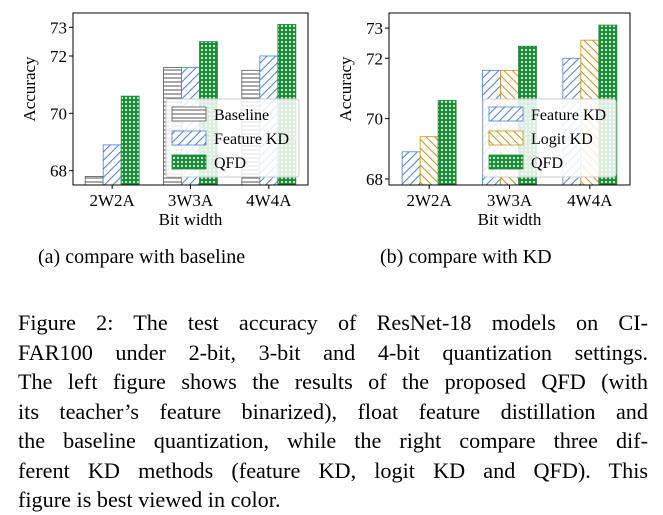 Image resolution: width=663 pixels, height=515 pixels. I want to click on subfigure-caption-a: (a) compare with baseline, so click(142, 257).